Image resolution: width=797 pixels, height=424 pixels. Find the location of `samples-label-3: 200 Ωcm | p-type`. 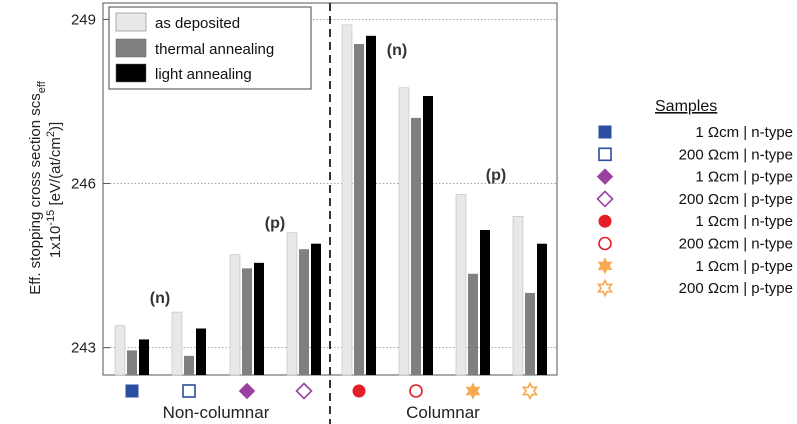

samples-label-3: 200 Ωcm | p-type is located at coordinates (736, 199).